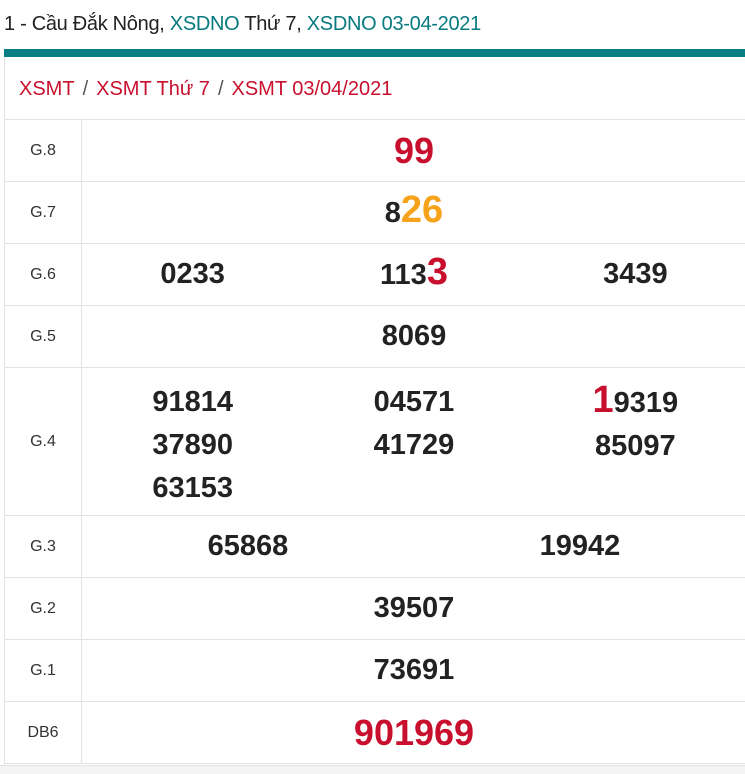 The image size is (745, 774). I want to click on number-digits: 901969, so click(414, 732).